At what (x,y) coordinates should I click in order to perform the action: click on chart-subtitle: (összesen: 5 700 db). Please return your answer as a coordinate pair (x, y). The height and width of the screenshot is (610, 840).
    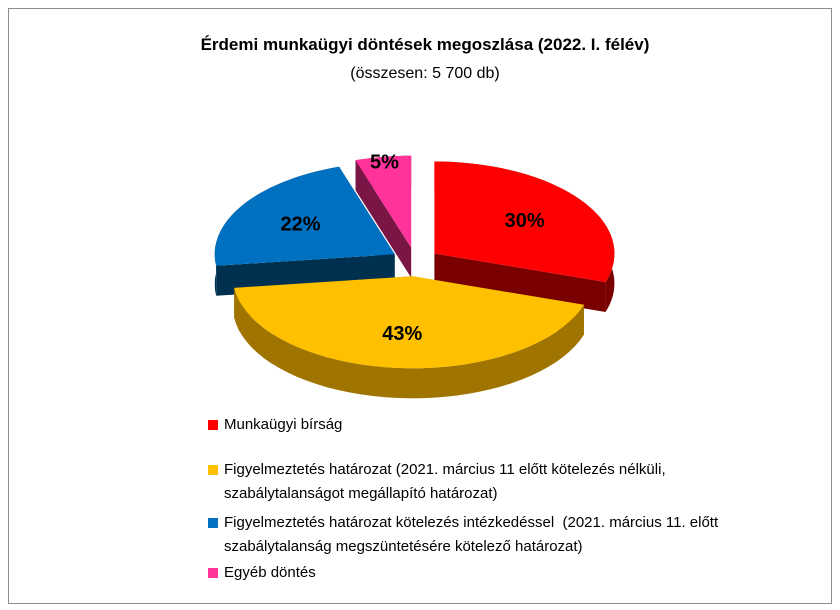
    Looking at the image, I should click on (424, 73).